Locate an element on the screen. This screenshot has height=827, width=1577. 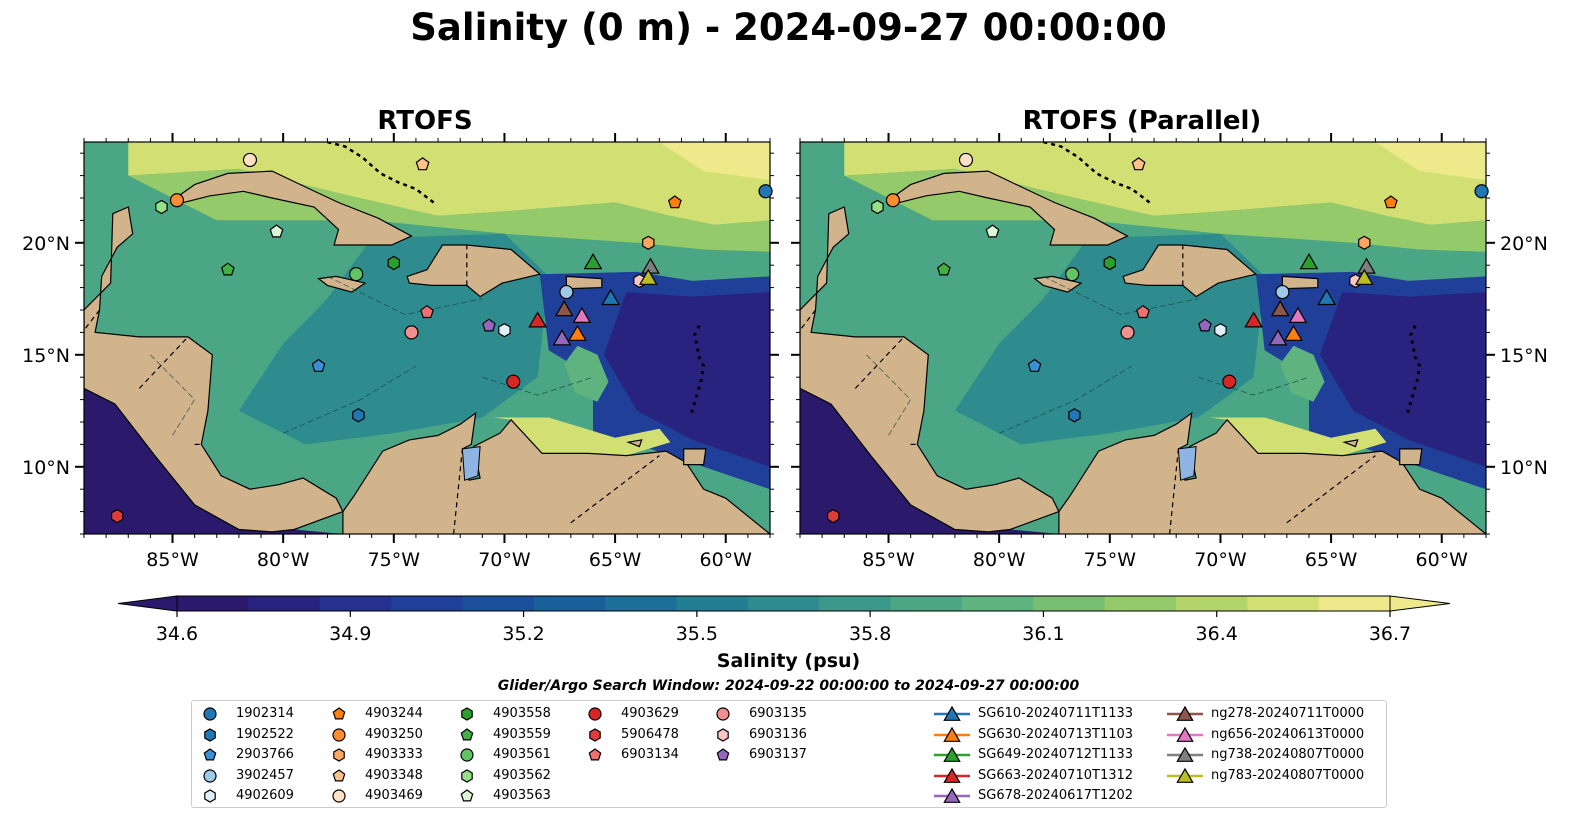
lon-tick-label: 80°W is located at coordinates (283, 560).